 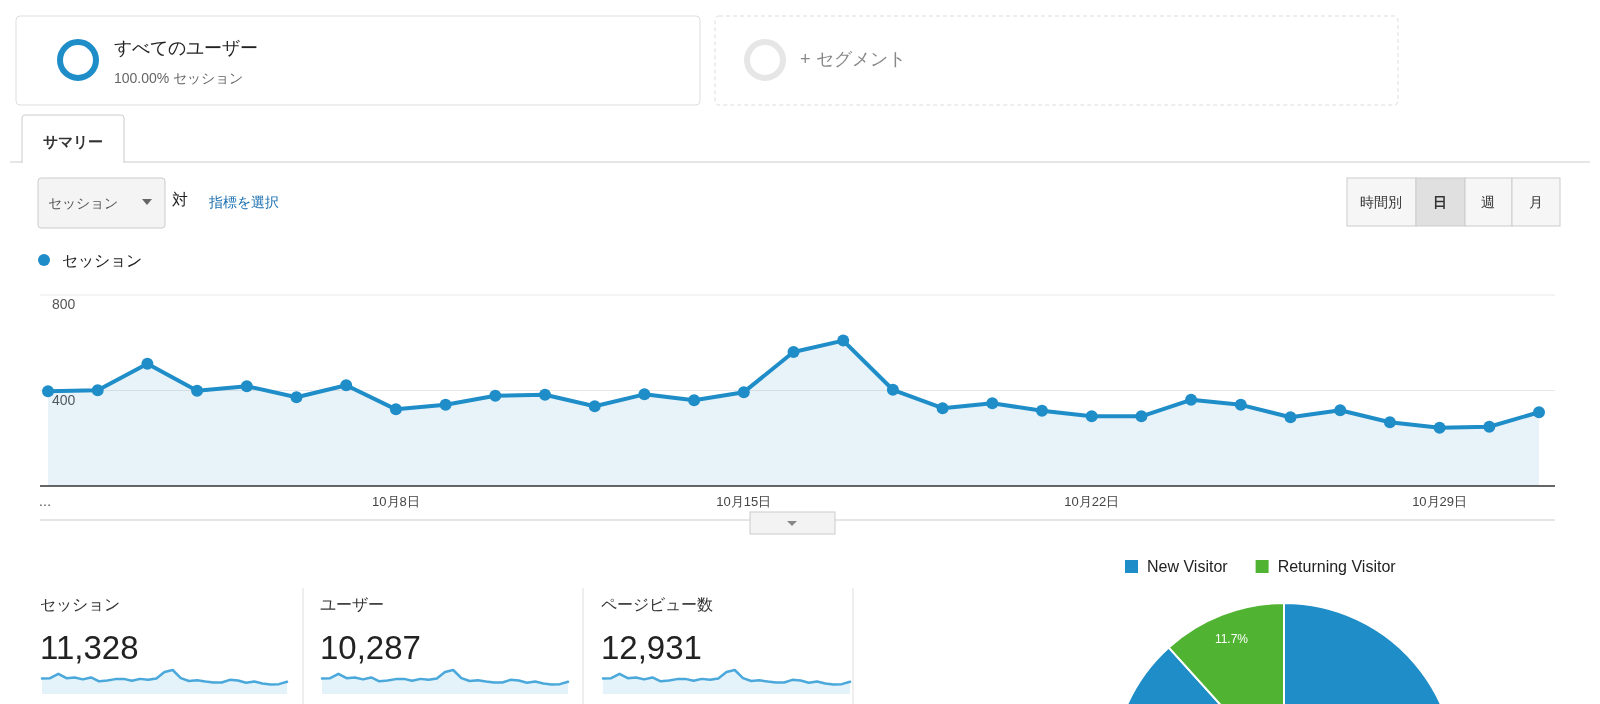 I want to click on chart-title: ページビュー数, so click(x=657, y=604).